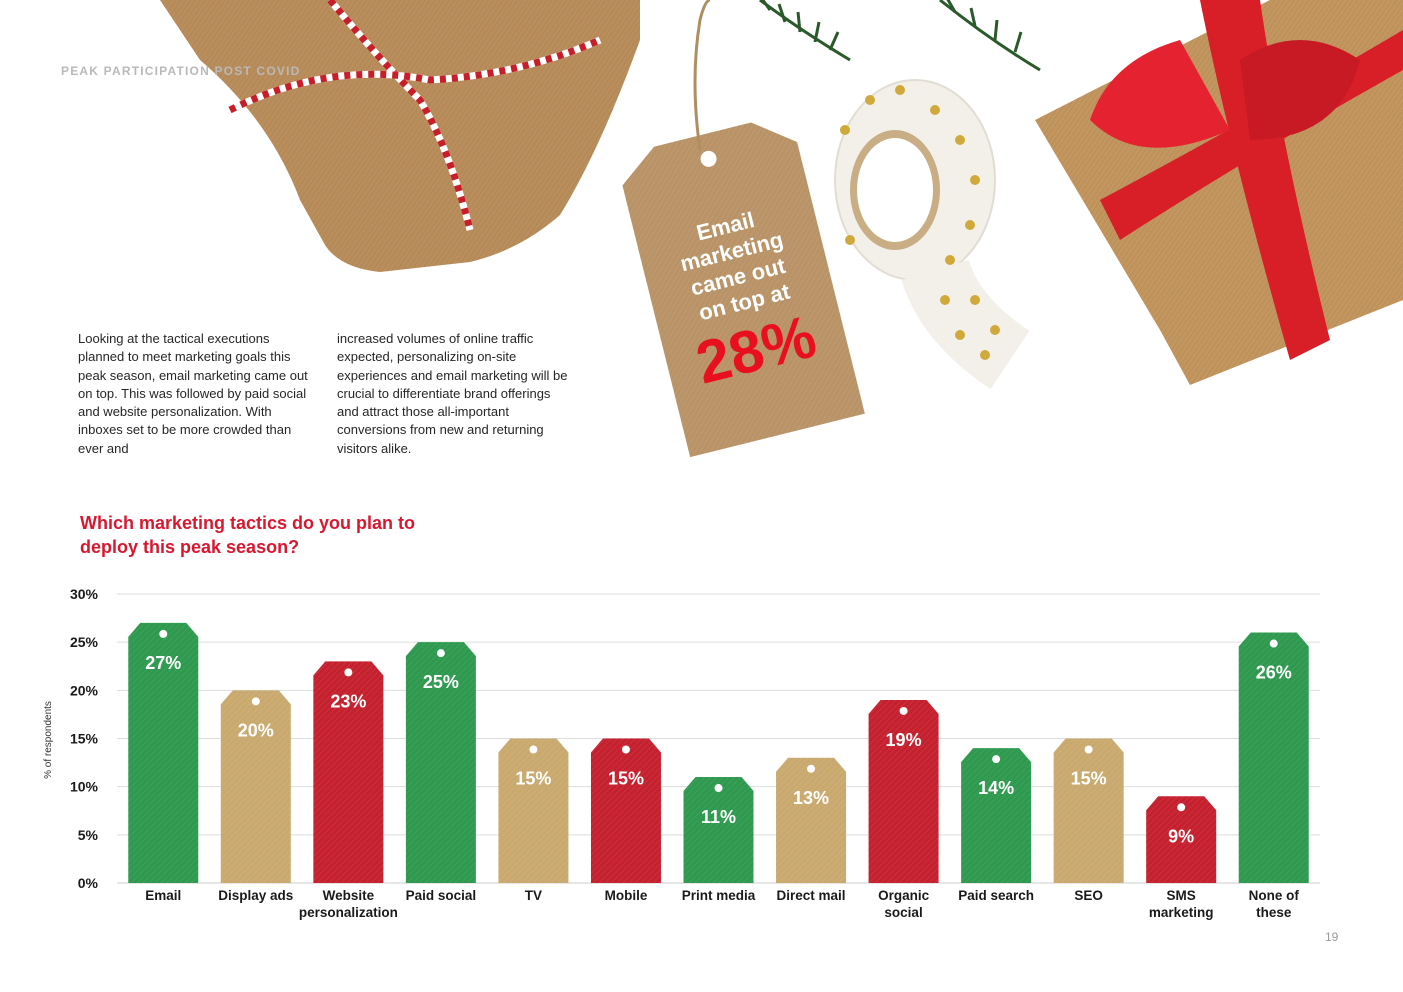 This screenshot has width=1403, height=992. Describe the element at coordinates (84, 594) in the screenshot. I see `y-tick-label: 30%` at that location.